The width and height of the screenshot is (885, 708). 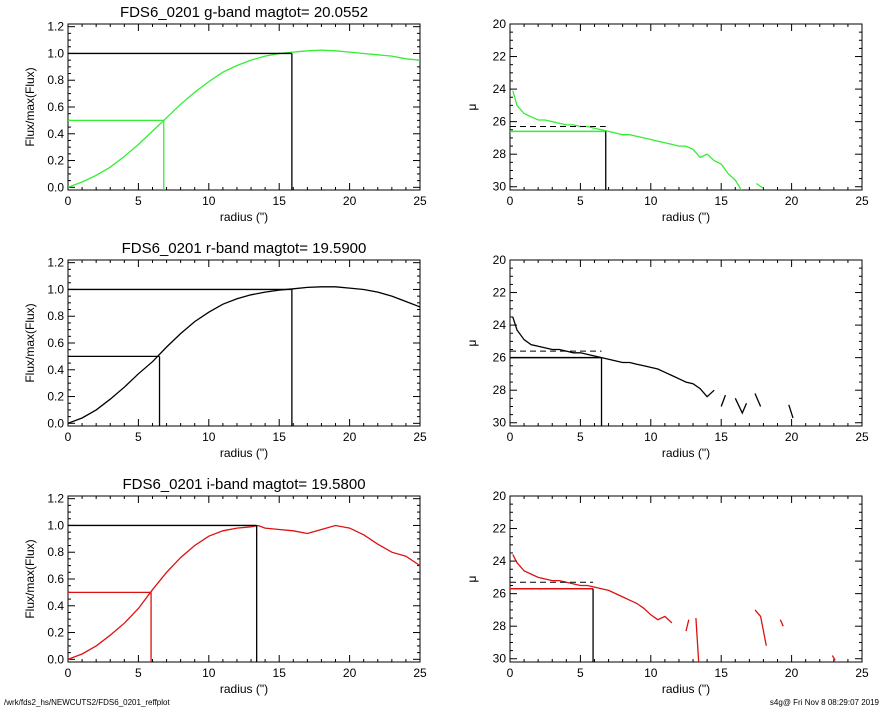 I want to click on chart-panel-6: 0 5 10 15 20 25 20 22 24 26 28 30 radius (") μ, so click(x=667, y=592).